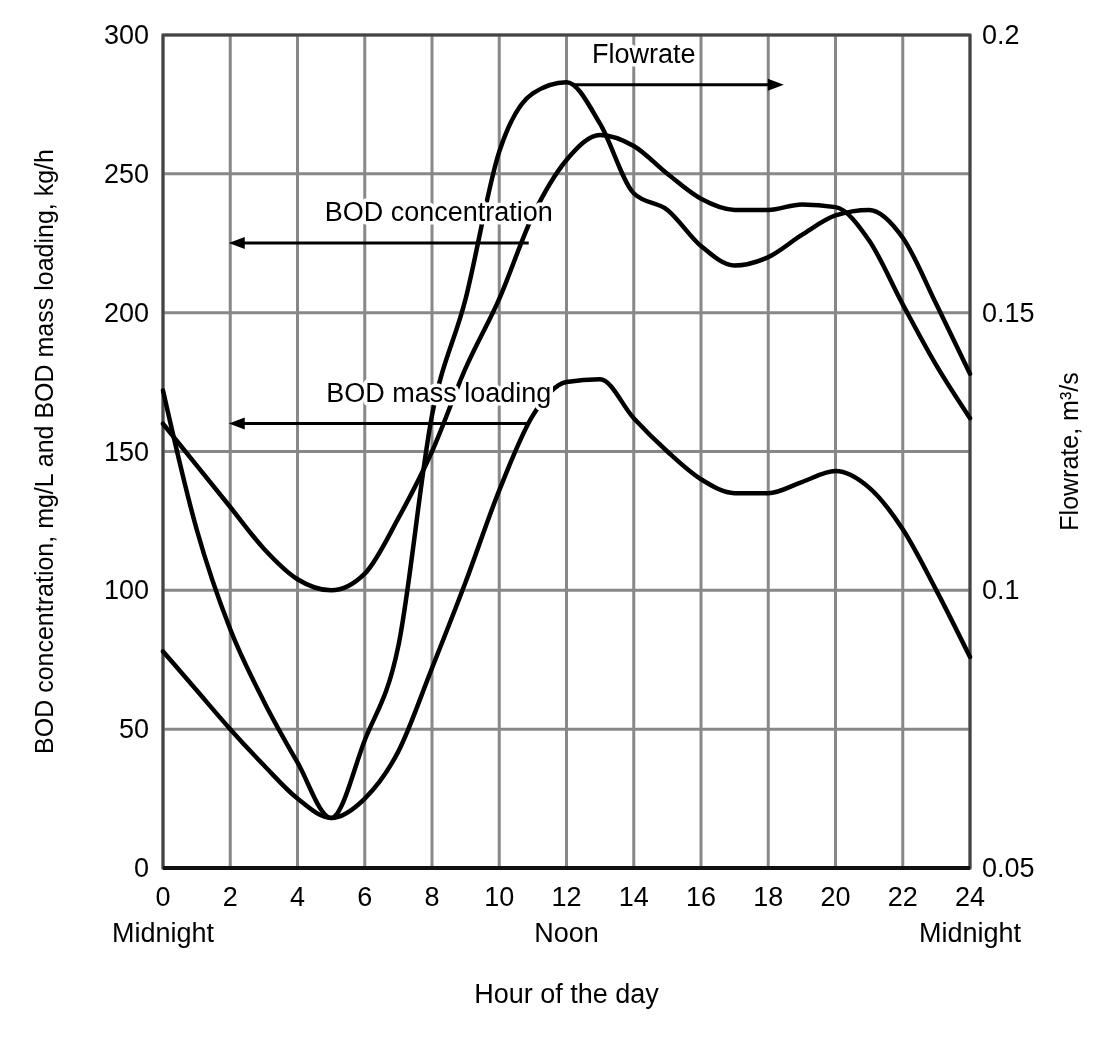 The width and height of the screenshot is (1101, 1054). What do you see at coordinates (633, 897) in the screenshot?
I see `x-tick-label: 14` at bounding box center [633, 897].